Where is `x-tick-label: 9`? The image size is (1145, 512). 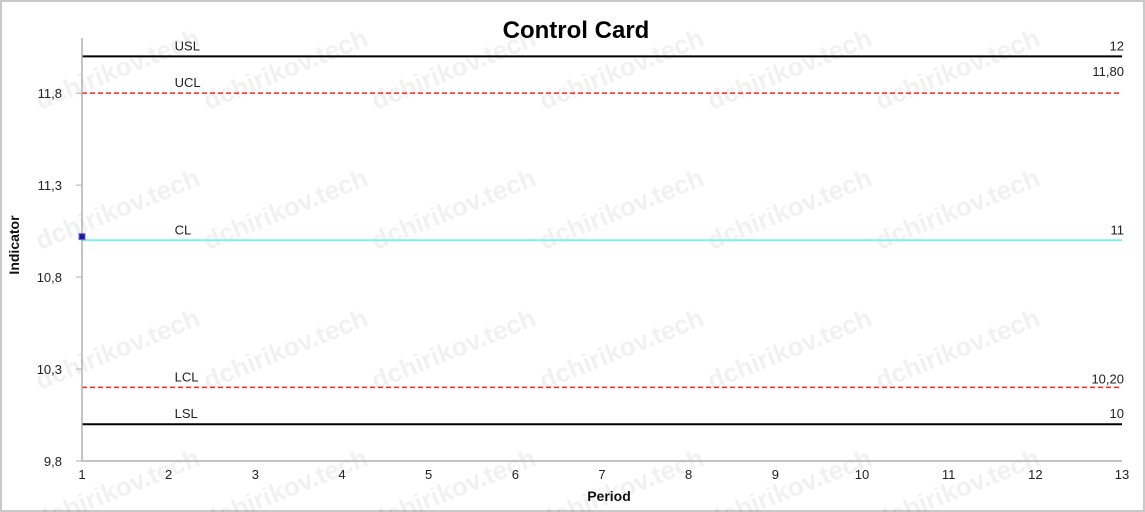 x-tick-label: 9 is located at coordinates (775, 474).